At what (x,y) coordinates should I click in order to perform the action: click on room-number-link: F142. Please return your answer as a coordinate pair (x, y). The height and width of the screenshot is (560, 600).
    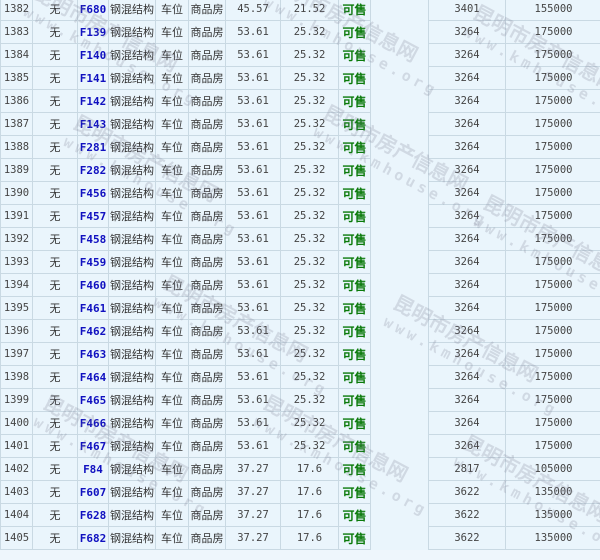
    Looking at the image, I should click on (93, 101).